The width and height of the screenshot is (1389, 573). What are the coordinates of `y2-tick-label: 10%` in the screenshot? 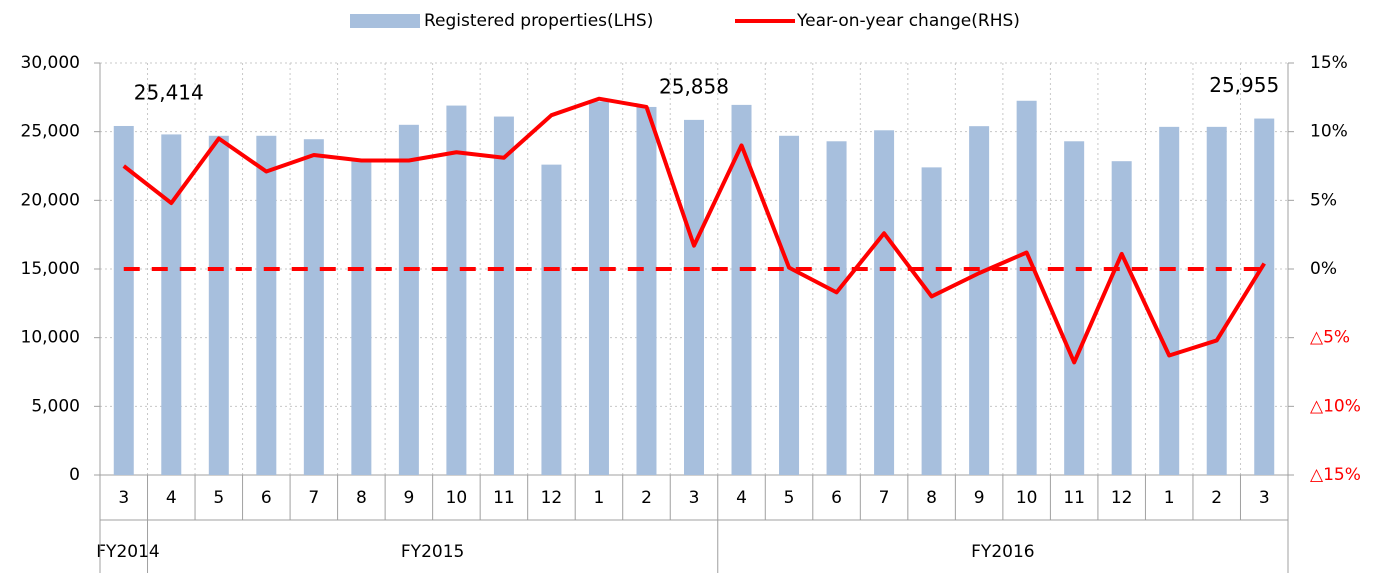 It's located at (1329, 132).